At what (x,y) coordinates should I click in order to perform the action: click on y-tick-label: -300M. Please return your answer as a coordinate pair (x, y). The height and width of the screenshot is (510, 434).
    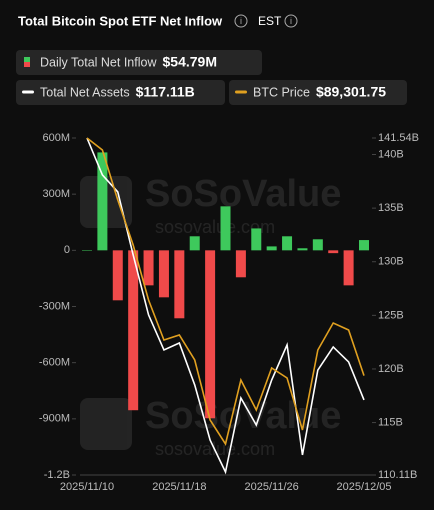
    Looking at the image, I should click on (54, 306).